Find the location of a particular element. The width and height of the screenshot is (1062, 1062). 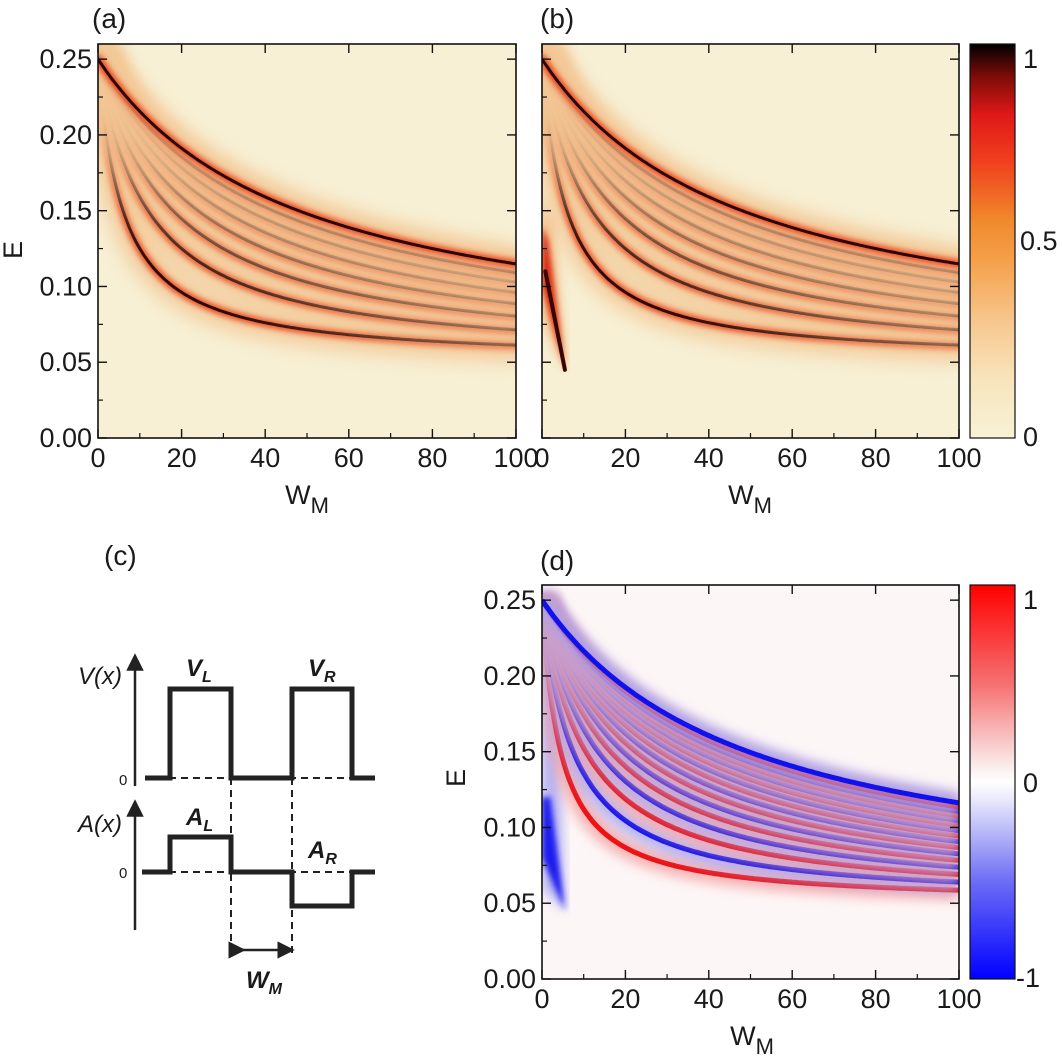

panel-d-xlabel: WM is located at coordinates (752, 1040).